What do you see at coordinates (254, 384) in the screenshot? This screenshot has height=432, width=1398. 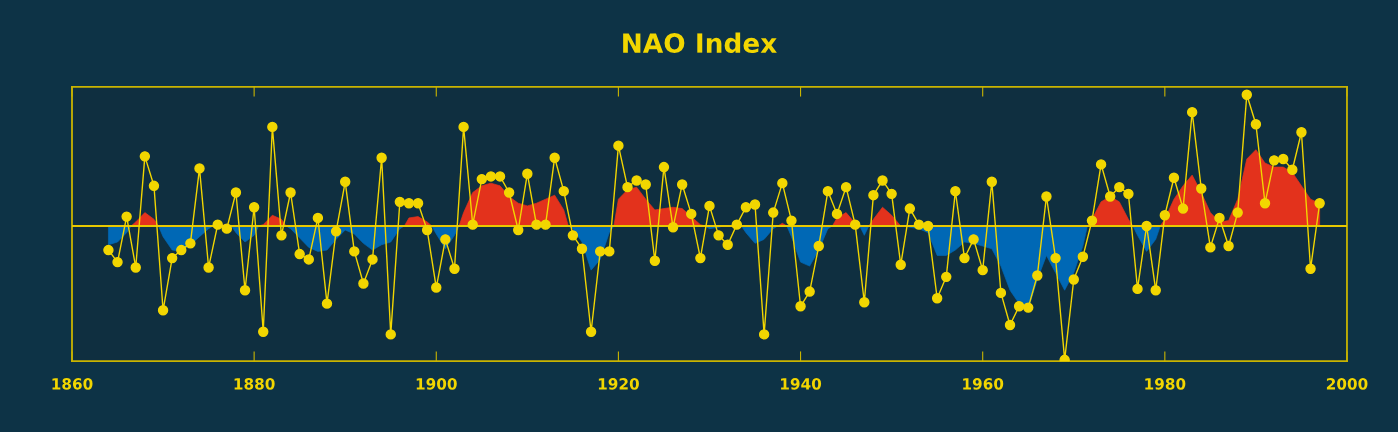 I see `x-tick-label: 1880` at bounding box center [254, 384].